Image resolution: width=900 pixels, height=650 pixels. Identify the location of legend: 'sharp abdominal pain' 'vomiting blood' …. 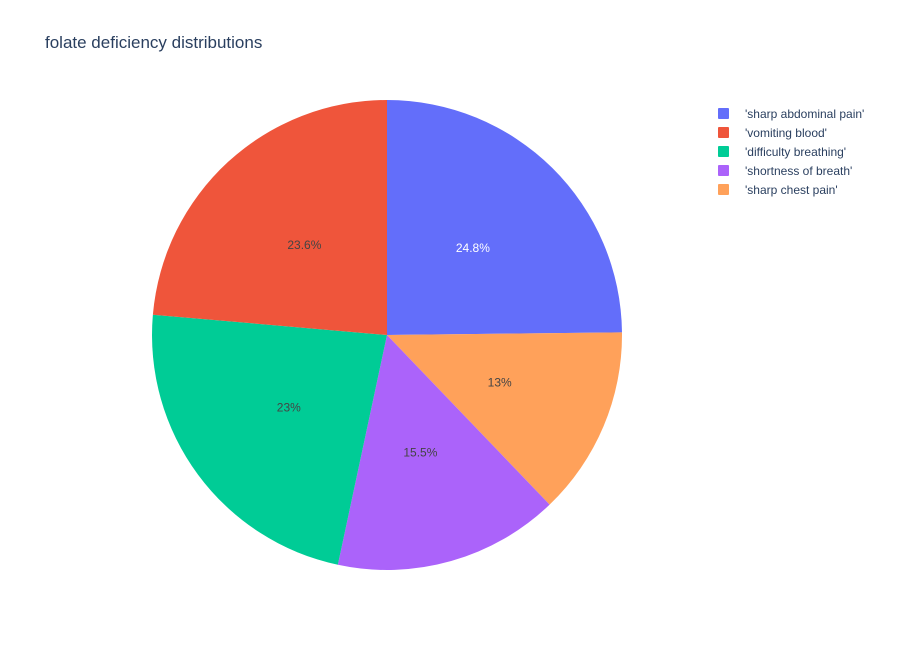
(791, 151).